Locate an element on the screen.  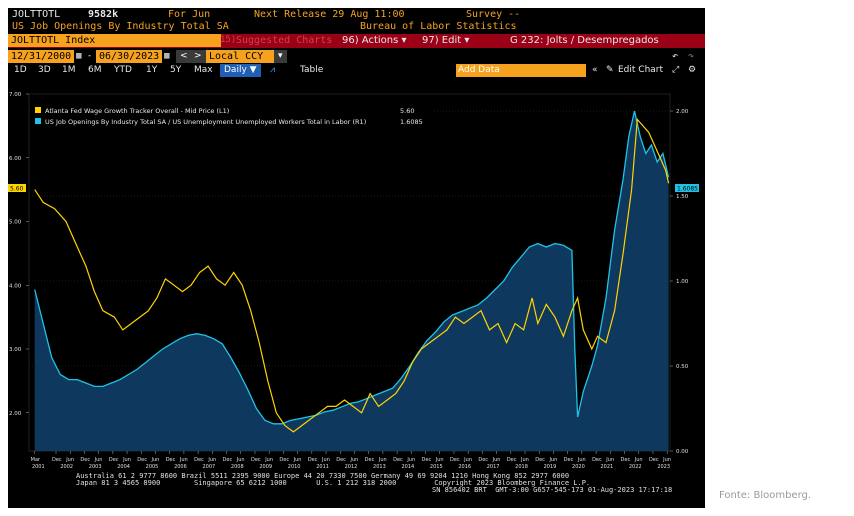
frequency-select: Daily ▼ is located at coordinates (240, 70).